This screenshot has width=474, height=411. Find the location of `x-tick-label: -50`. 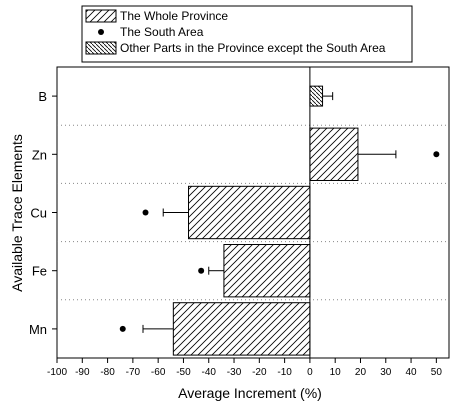

x-tick-label: -50 is located at coordinates (183, 372).